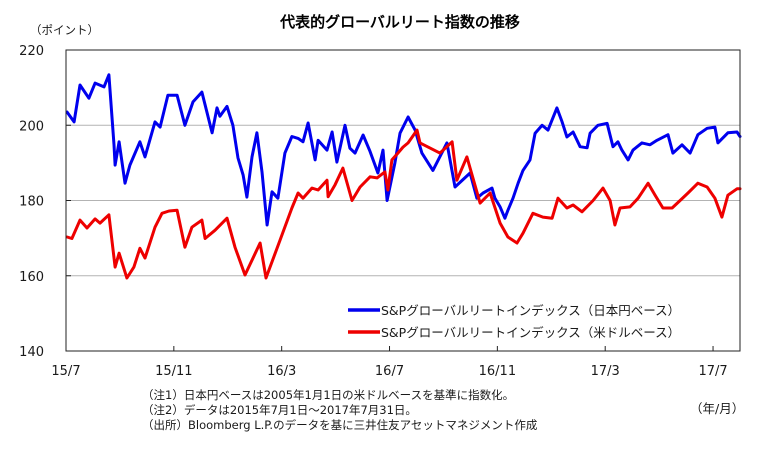  I want to click on x-tick-label: 17/7, so click(712, 371).